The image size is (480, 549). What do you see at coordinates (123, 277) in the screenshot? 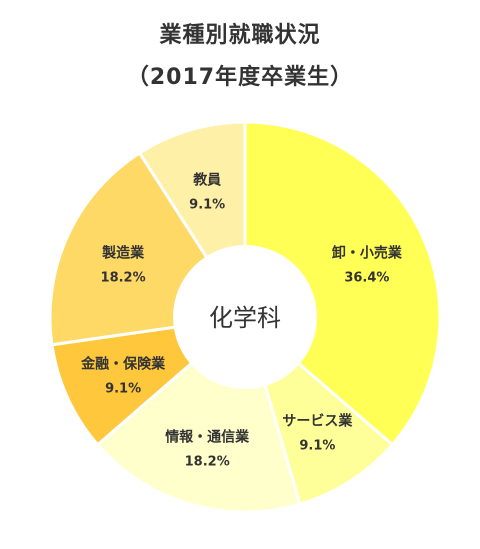
I see `slice-value-4: 18.2%` at bounding box center [123, 277].